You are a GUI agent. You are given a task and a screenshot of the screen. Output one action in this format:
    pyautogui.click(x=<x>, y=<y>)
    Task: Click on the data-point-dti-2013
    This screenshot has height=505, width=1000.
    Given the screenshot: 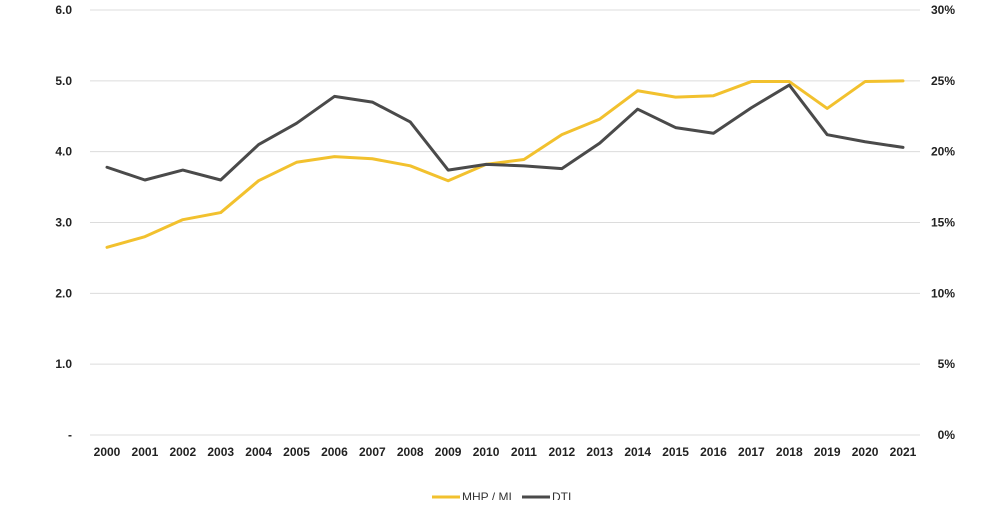 What is the action you would take?
    pyautogui.click(x=599, y=143)
    